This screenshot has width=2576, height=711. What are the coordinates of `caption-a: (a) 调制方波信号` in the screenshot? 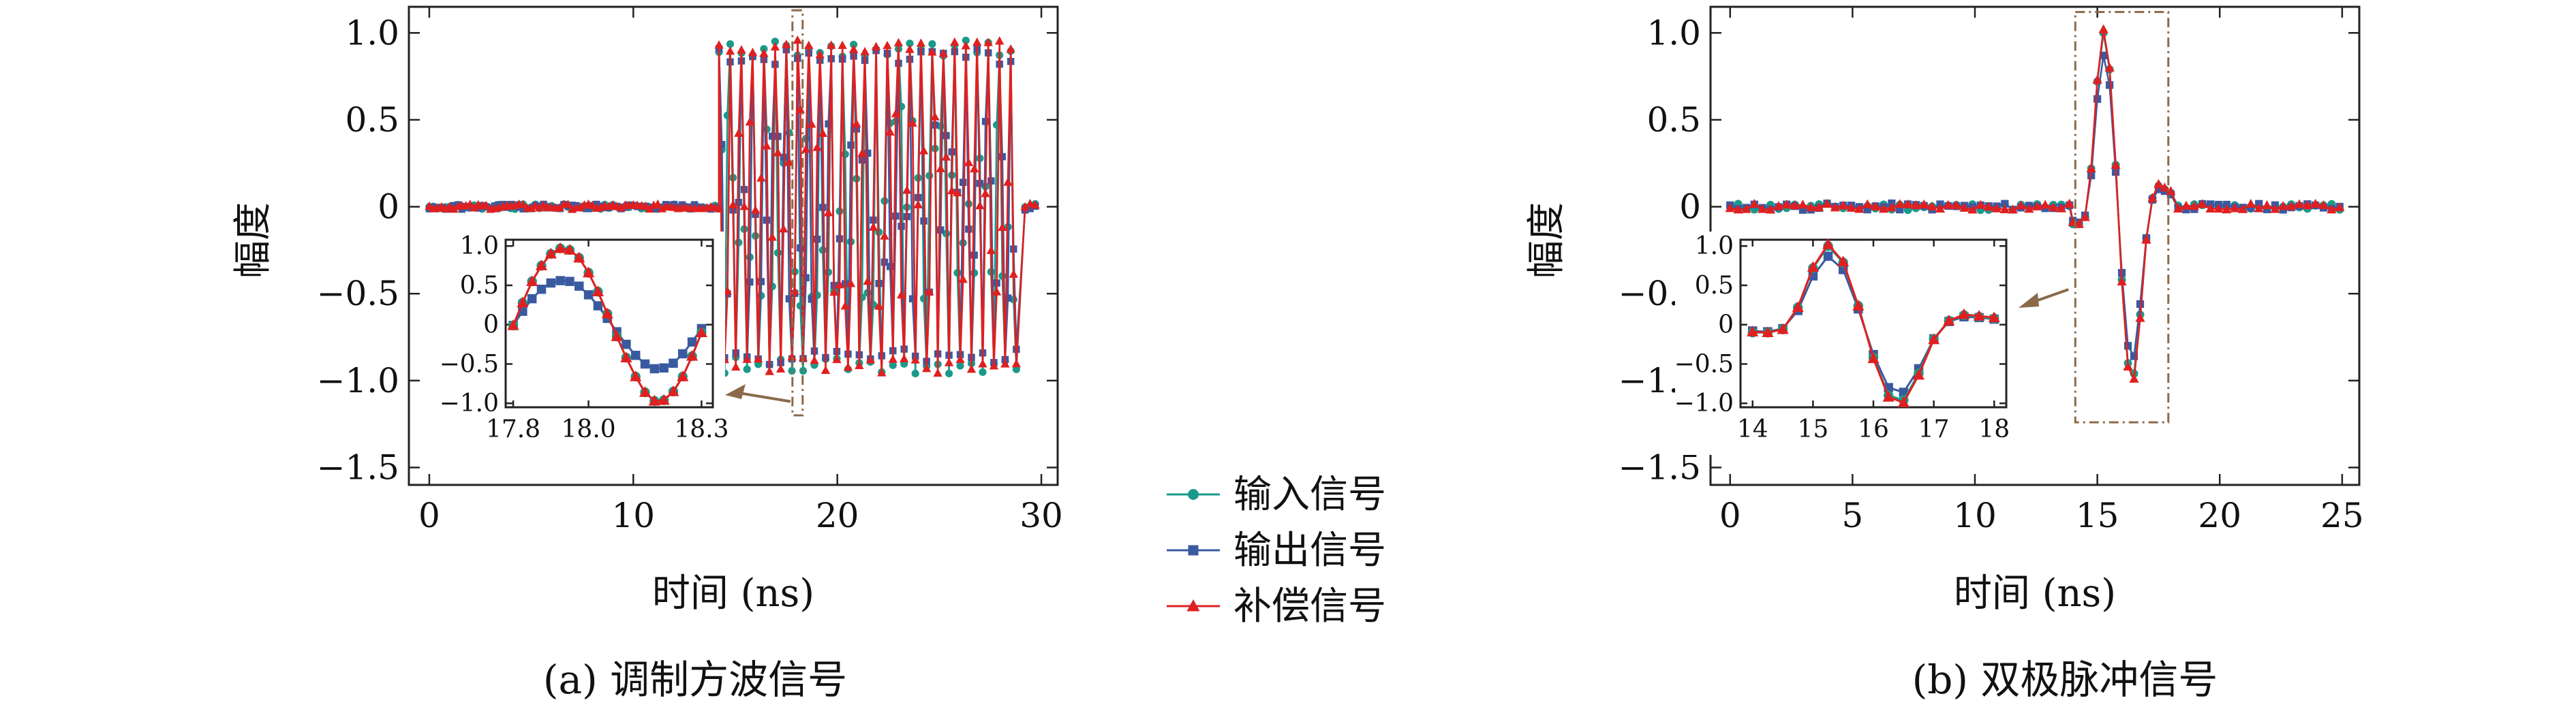 It's located at (695, 680).